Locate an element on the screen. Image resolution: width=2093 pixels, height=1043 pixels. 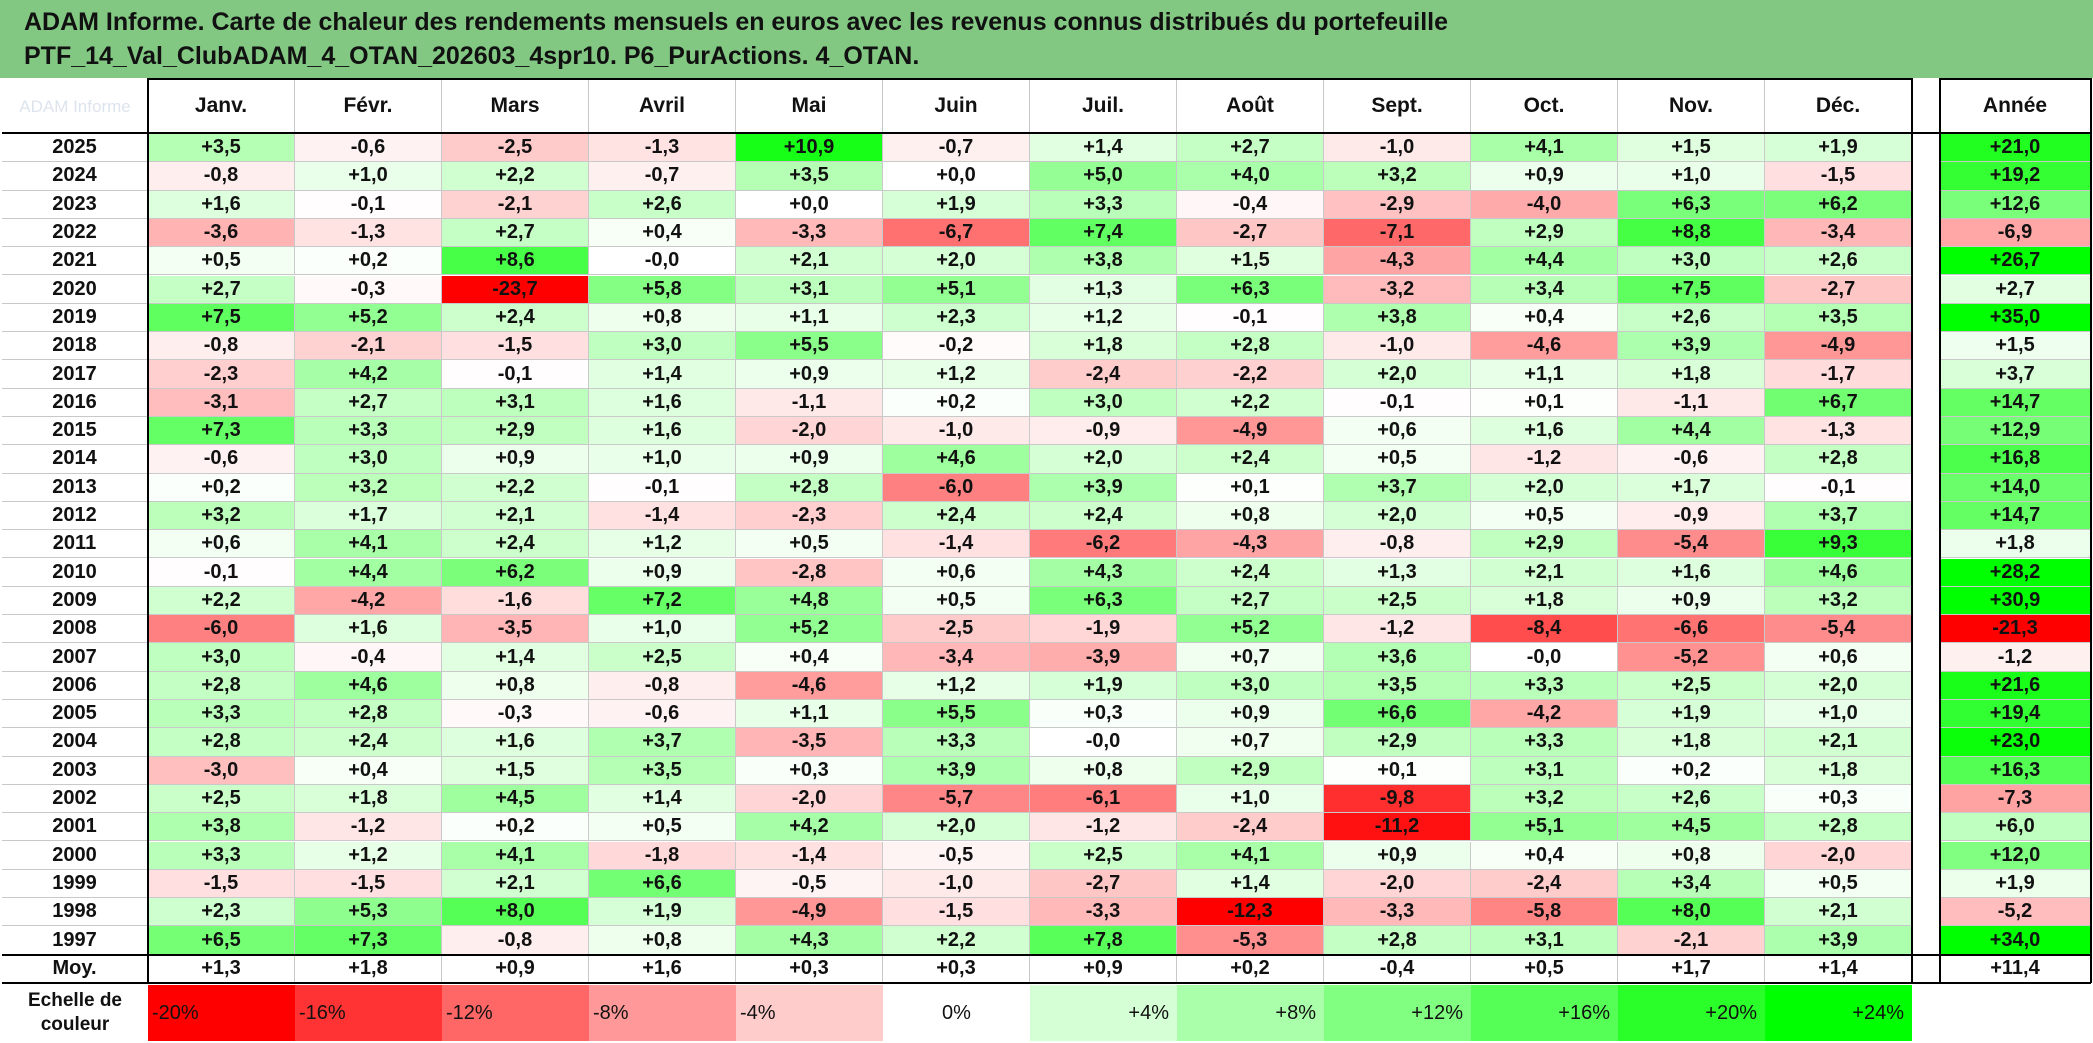
heatmap-cell: -6,0 is located at coordinates (221, 629).